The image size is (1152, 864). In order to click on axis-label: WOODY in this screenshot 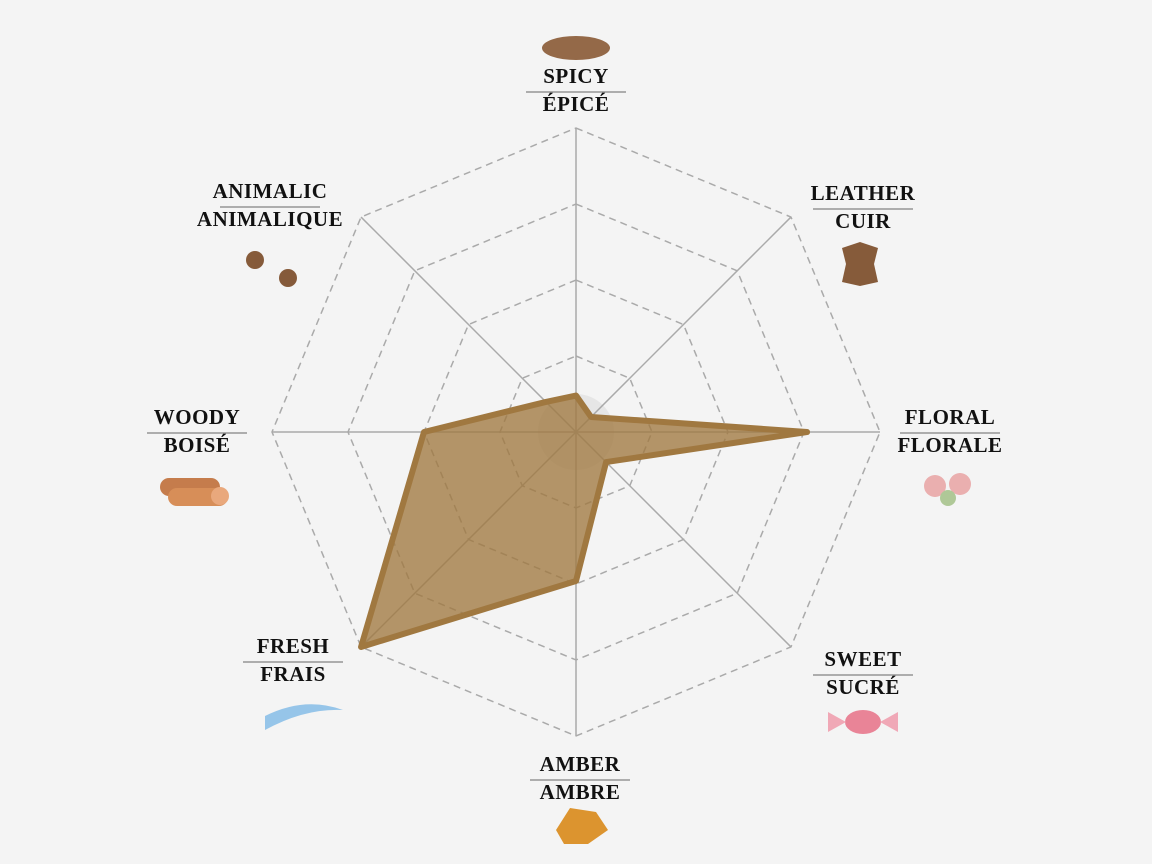, I will do `click(197, 417)`.